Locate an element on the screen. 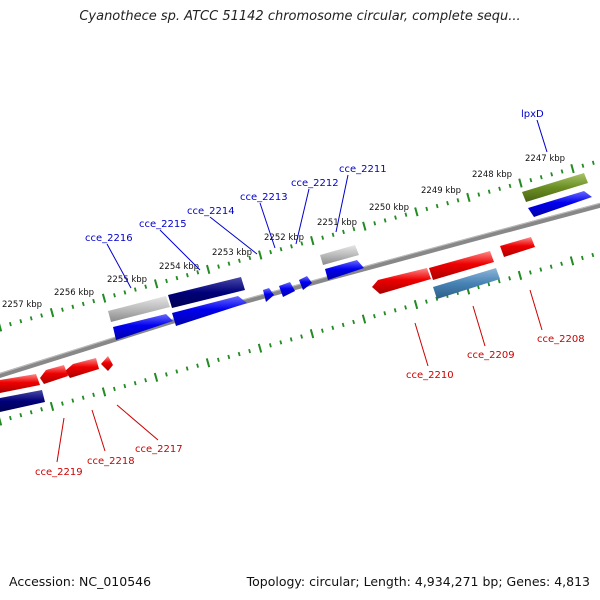 Image resolution: width=600 pixels, height=600 pixels. gene-feature-2218b is located at coordinates (54, 374).